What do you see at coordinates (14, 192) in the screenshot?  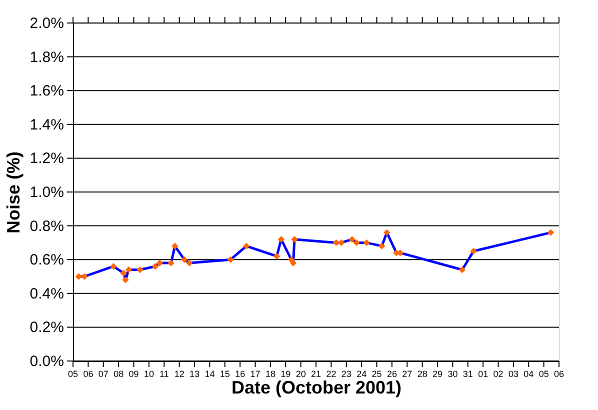 I see `y-axis-title: Noise (%)` at bounding box center [14, 192].